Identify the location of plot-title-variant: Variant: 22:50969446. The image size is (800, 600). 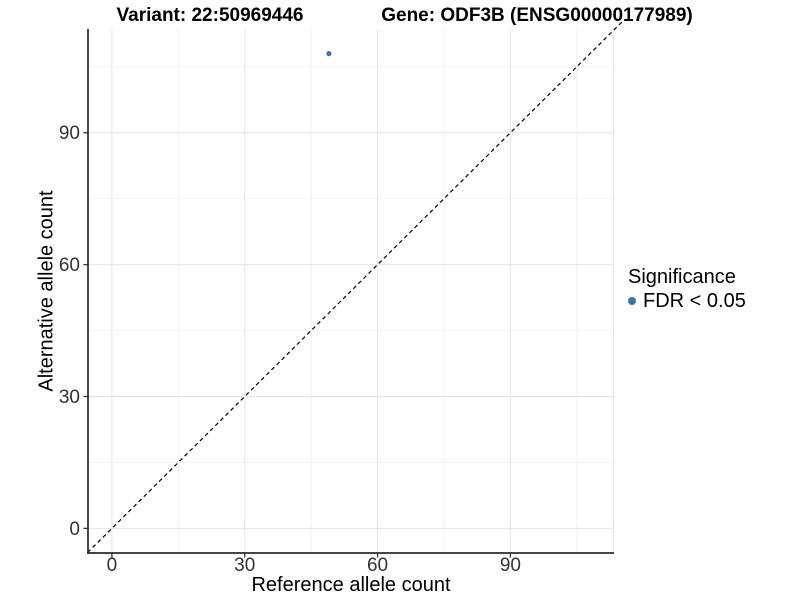
(210, 15).